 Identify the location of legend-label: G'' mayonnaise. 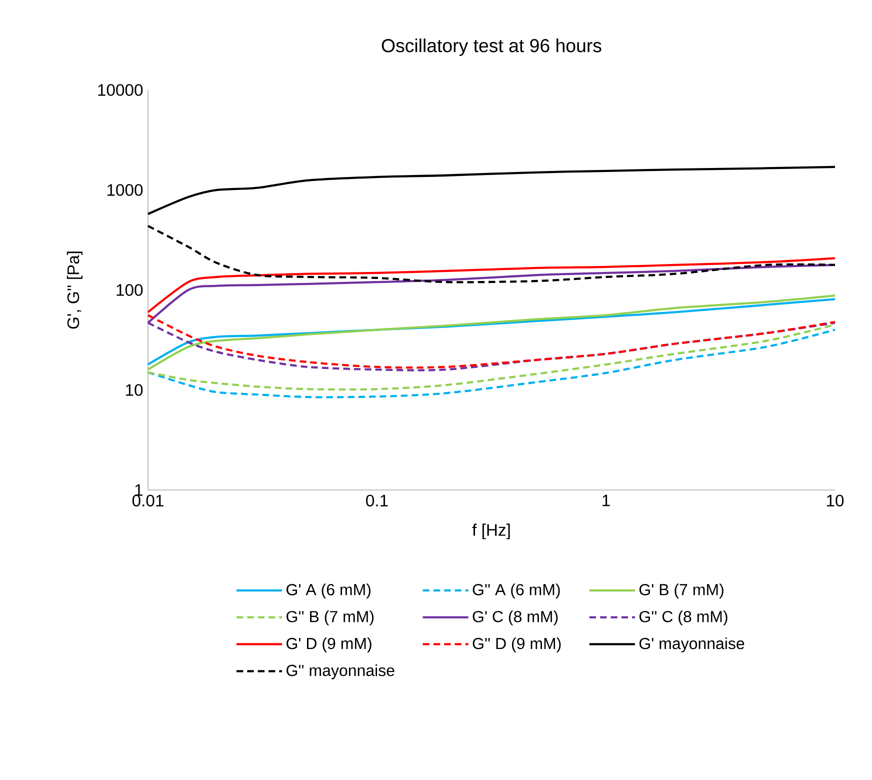
(340, 672).